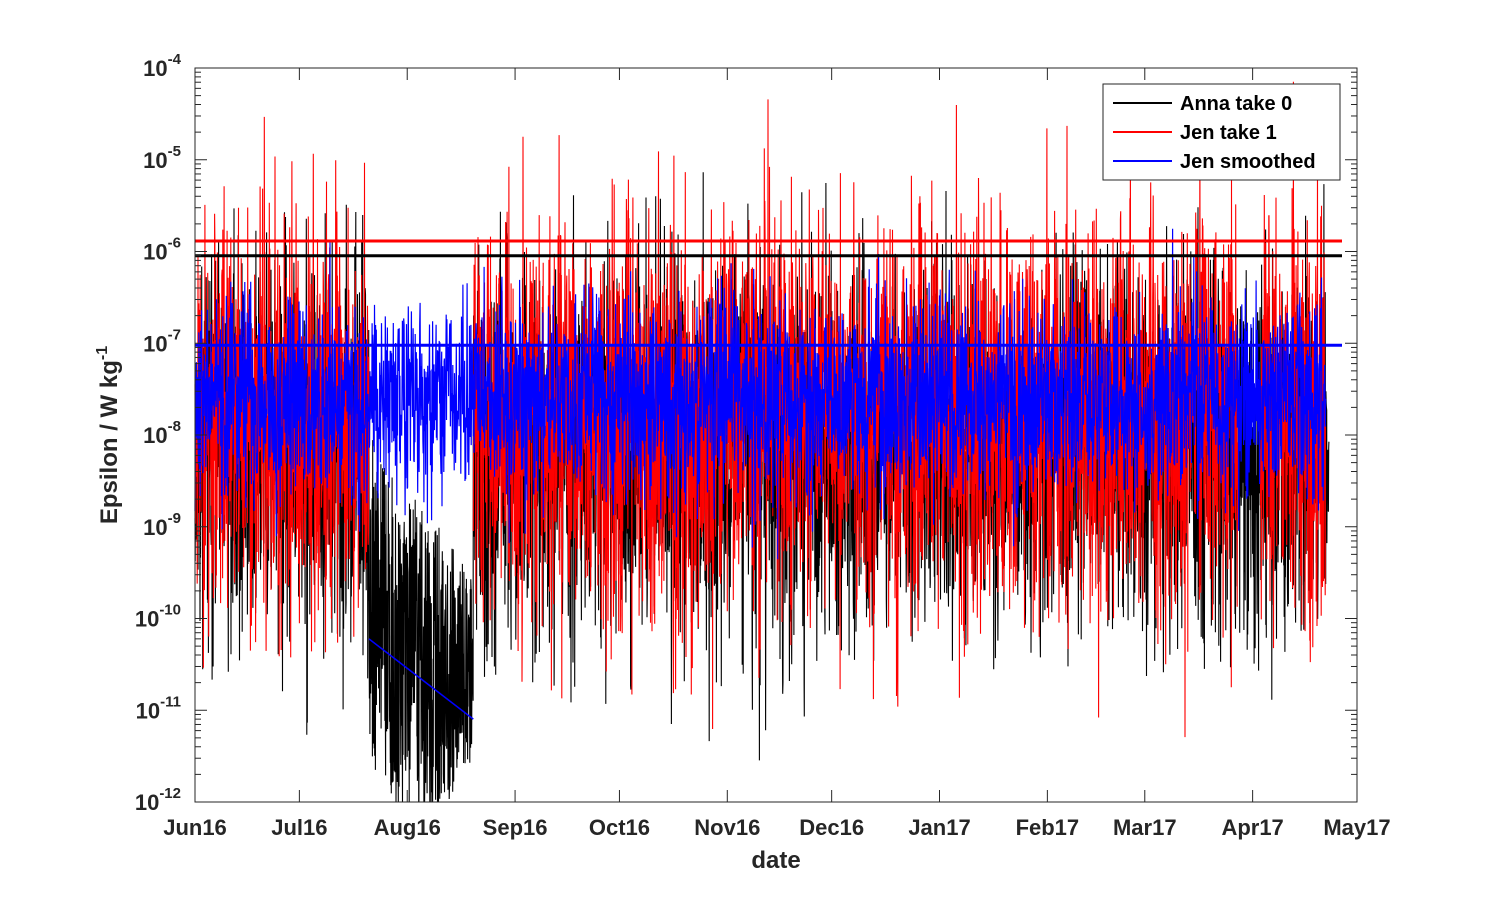  What do you see at coordinates (195, 827) in the screenshot?
I see `x-tick-label: Jun16` at bounding box center [195, 827].